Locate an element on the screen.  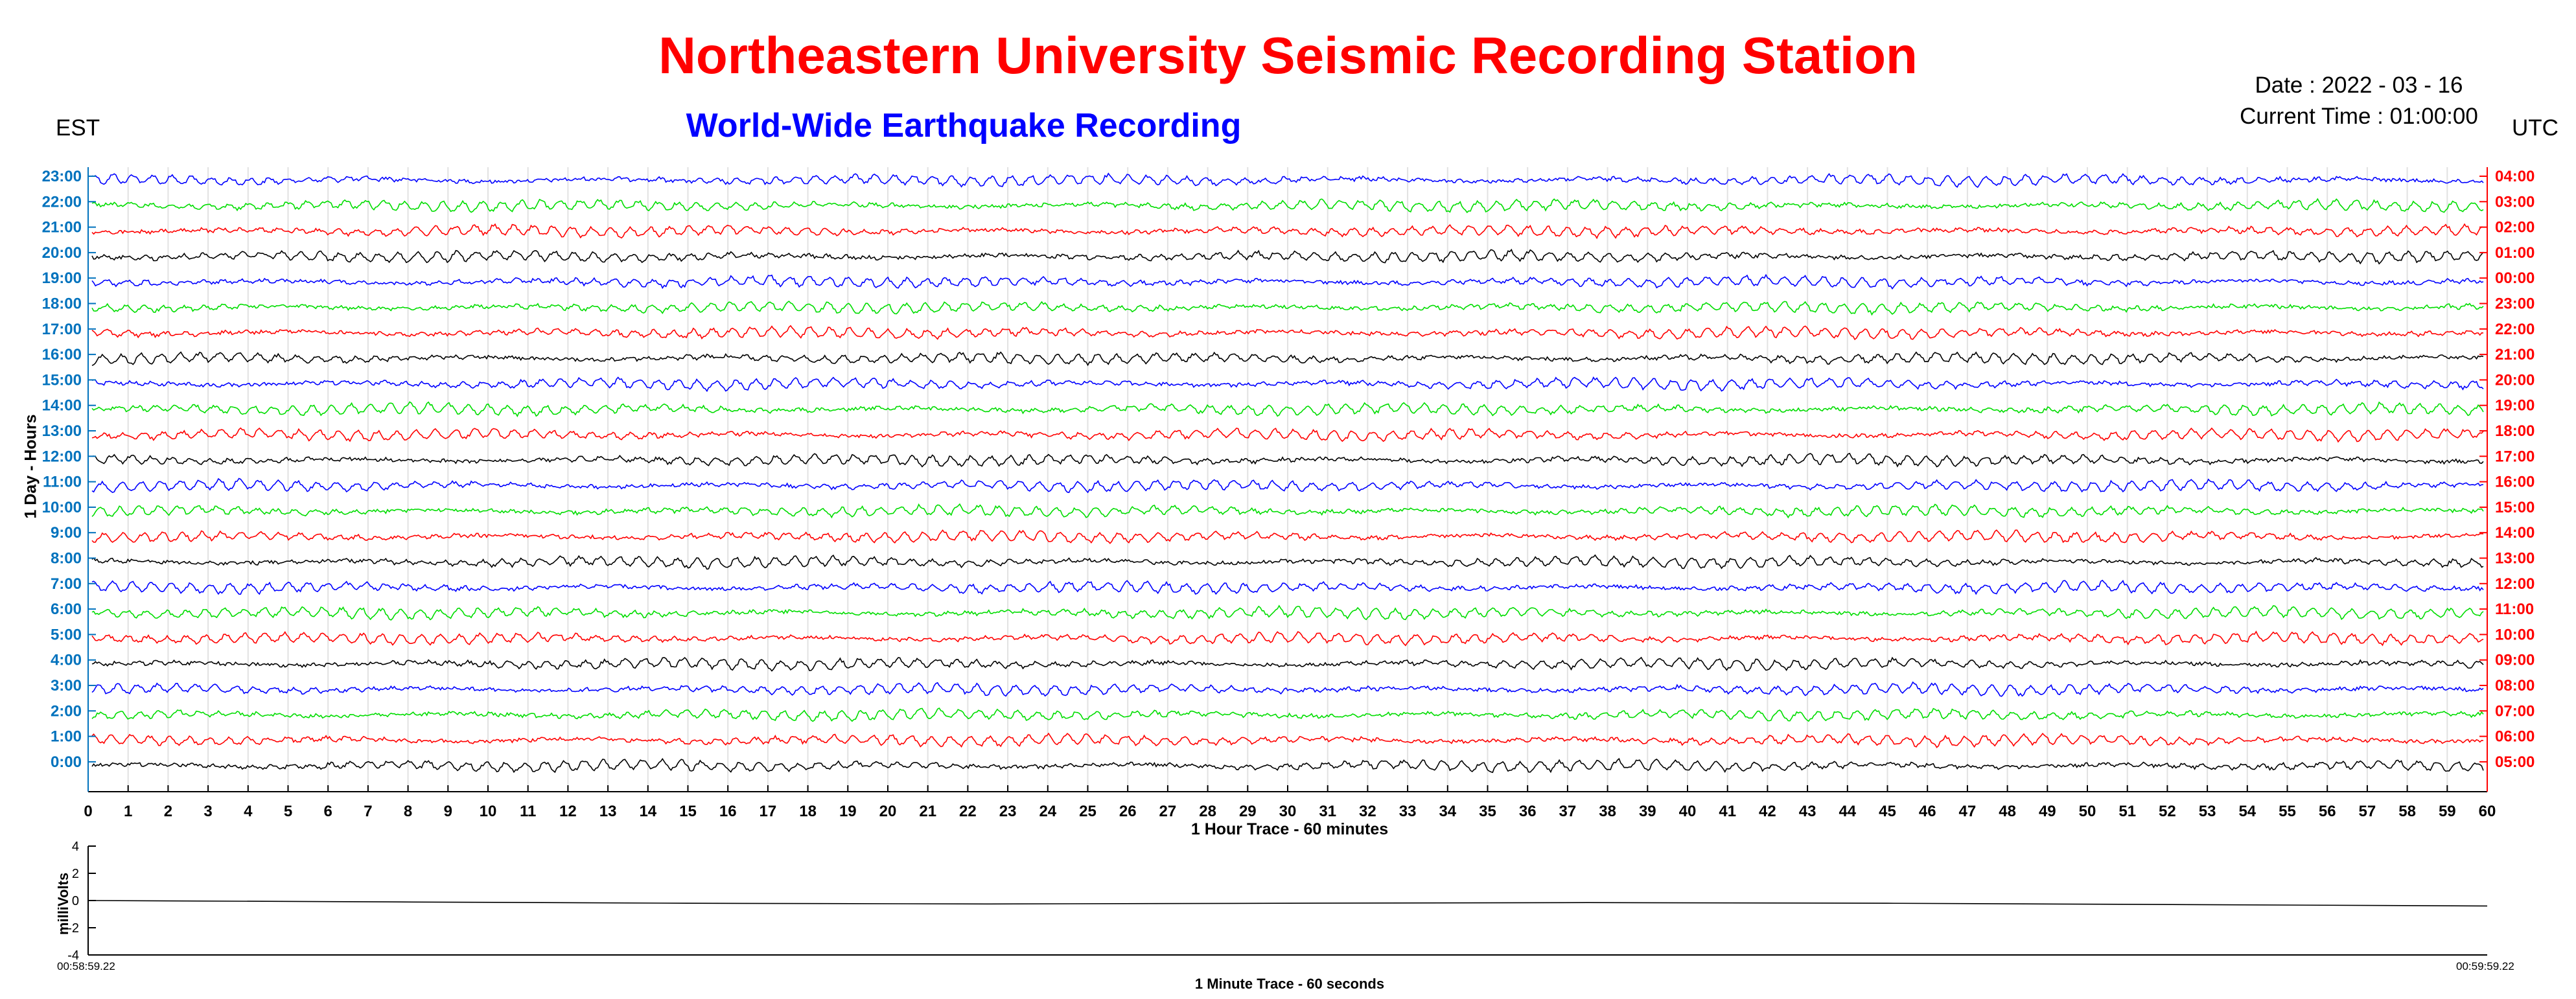
x-tick-label: 47 is located at coordinates (1968, 812).